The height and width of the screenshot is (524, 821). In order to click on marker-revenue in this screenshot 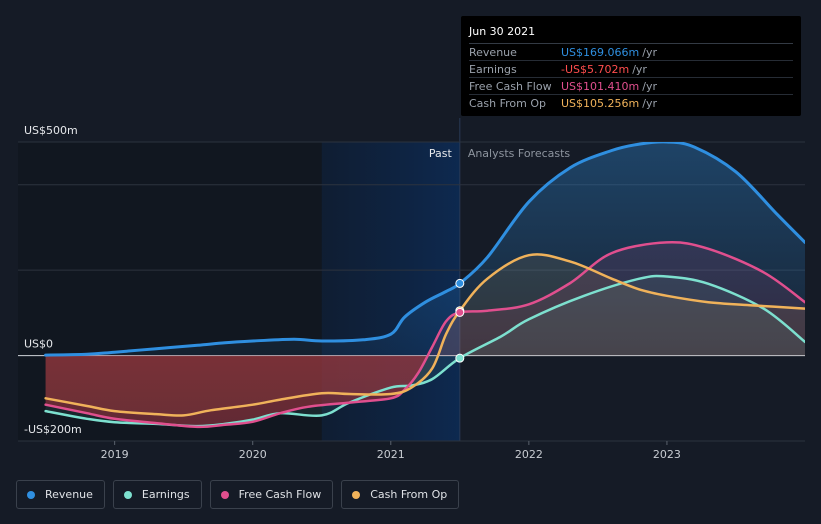, I will do `click(460, 283)`.